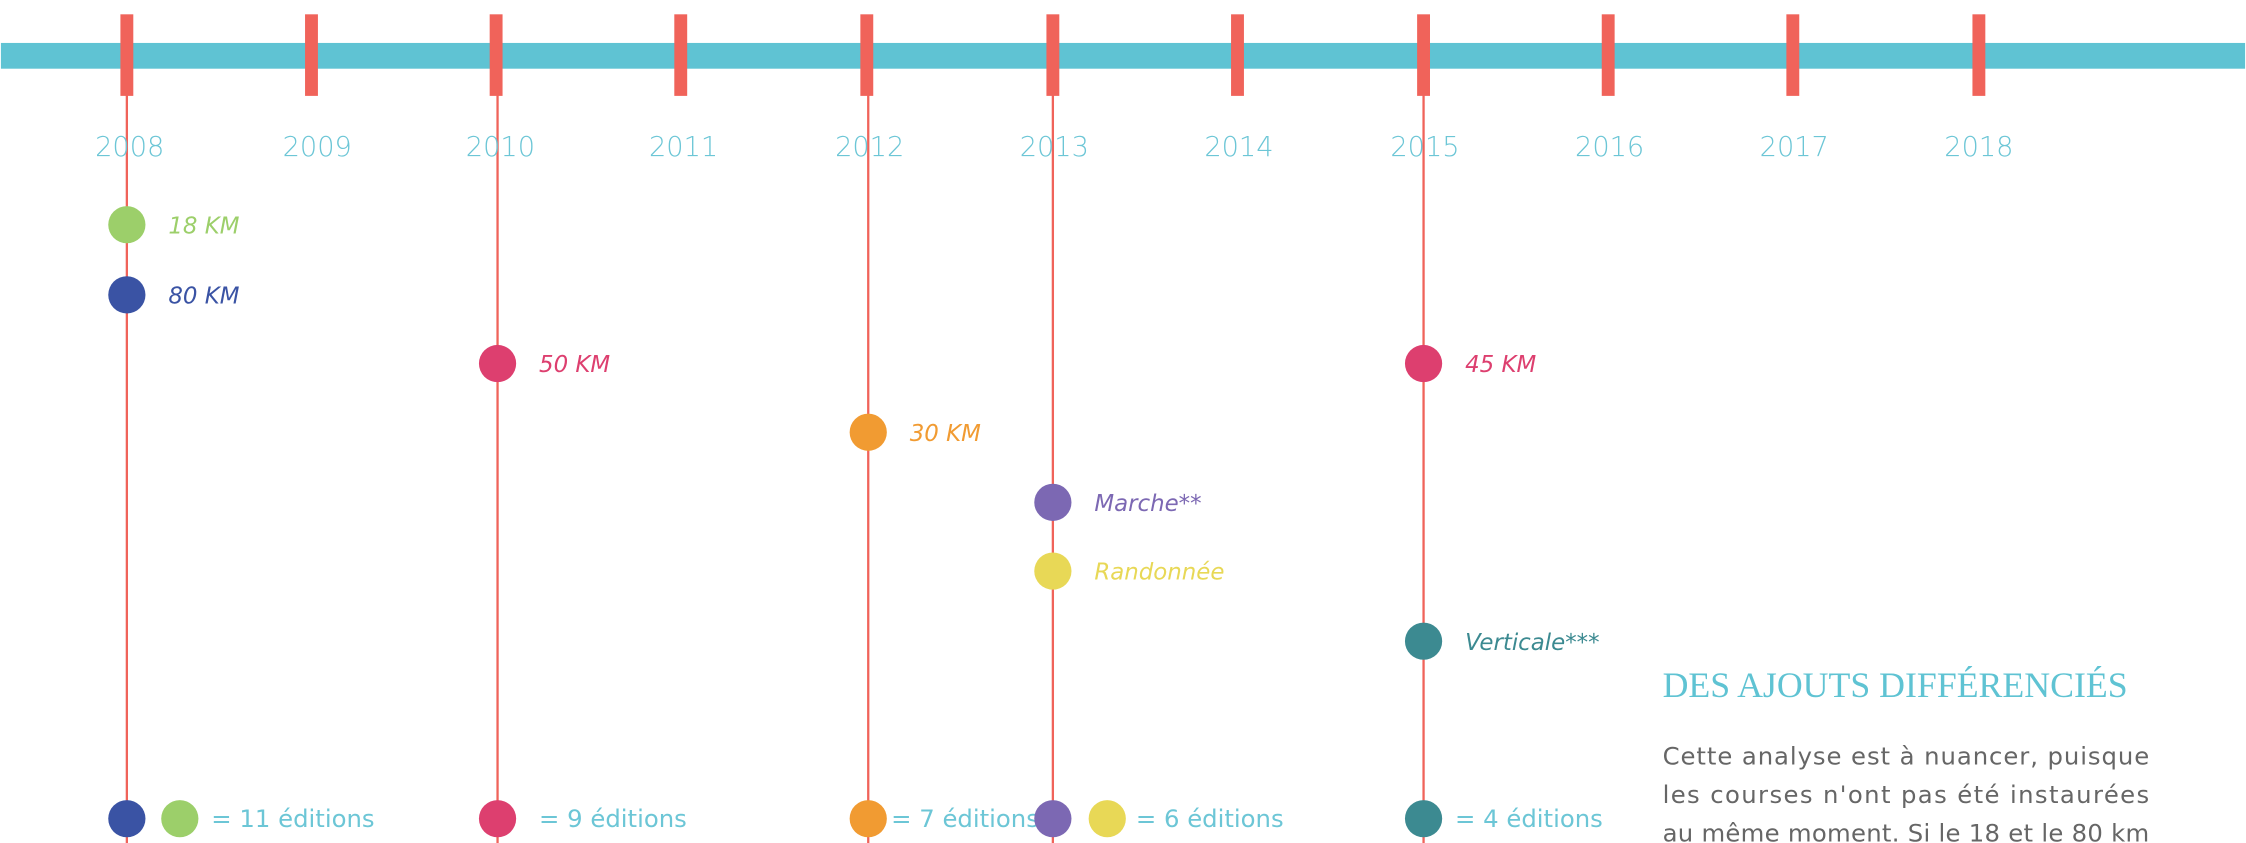  Describe the element at coordinates (317, 147) in the screenshot. I see `year-label: 2009` at that location.